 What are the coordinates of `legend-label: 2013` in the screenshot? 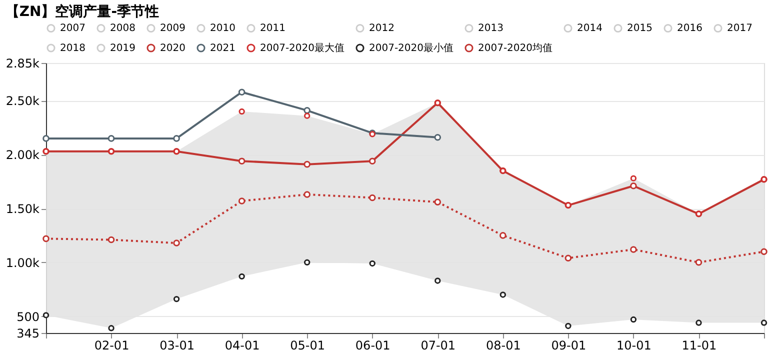 It's located at (491, 28).